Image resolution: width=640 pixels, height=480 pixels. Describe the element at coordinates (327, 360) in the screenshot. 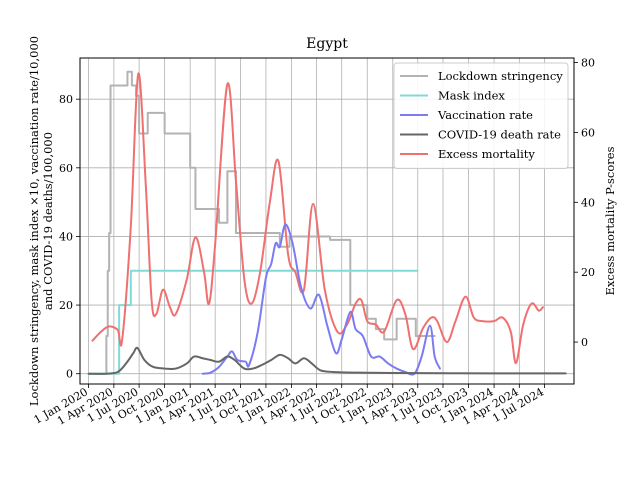

I see `series-line-covid-19-death-rate` at that location.